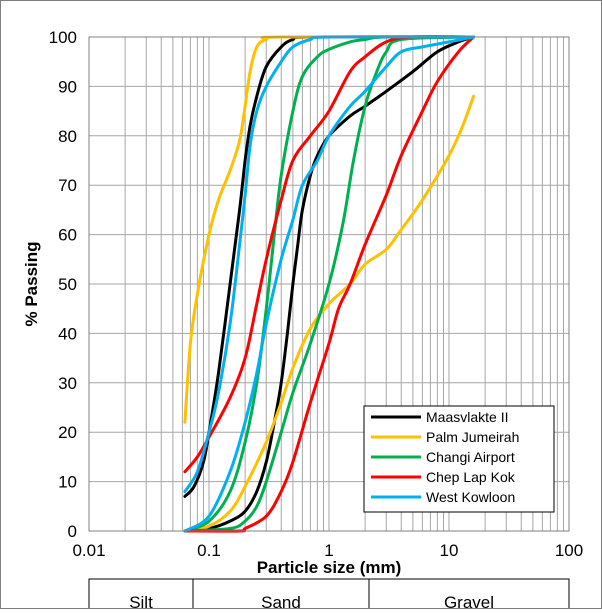 The width and height of the screenshot is (602, 613). Describe the element at coordinates (67, 333) in the screenshot. I see `y-tick-label: 40` at that location.